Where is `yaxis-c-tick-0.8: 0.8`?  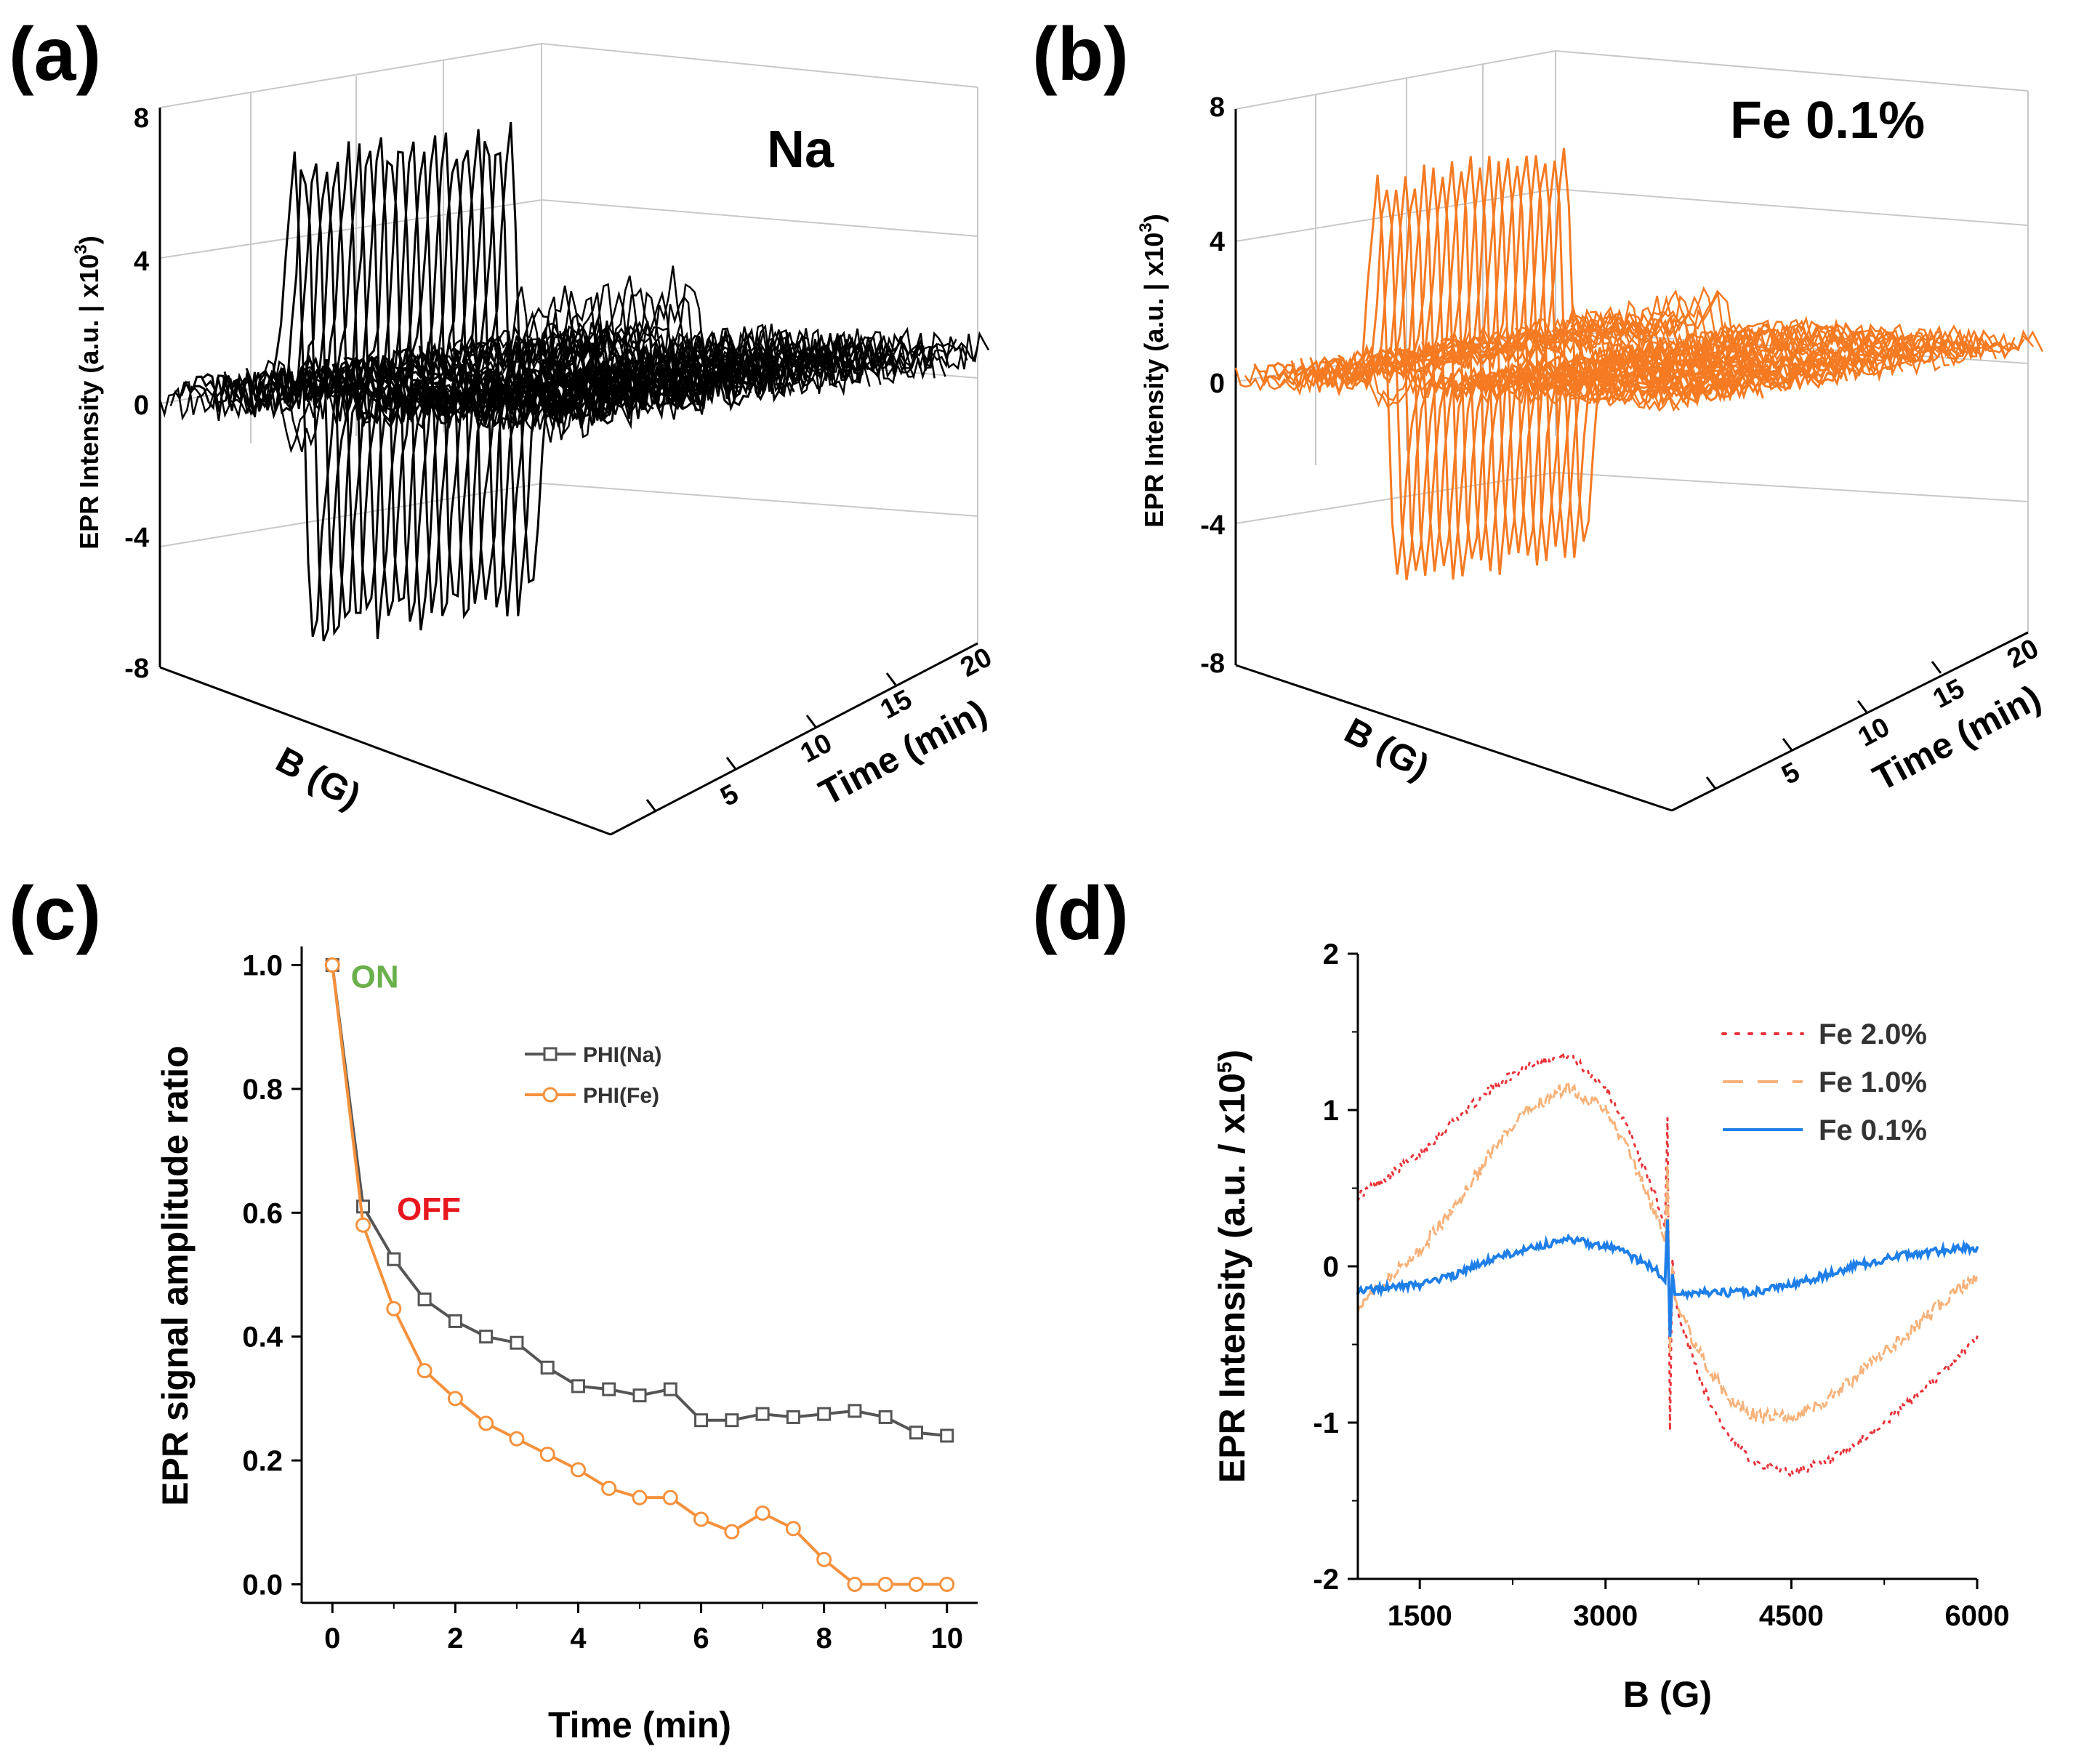 yaxis-c-tick-0.8: 0.8 is located at coordinates (262, 1090).